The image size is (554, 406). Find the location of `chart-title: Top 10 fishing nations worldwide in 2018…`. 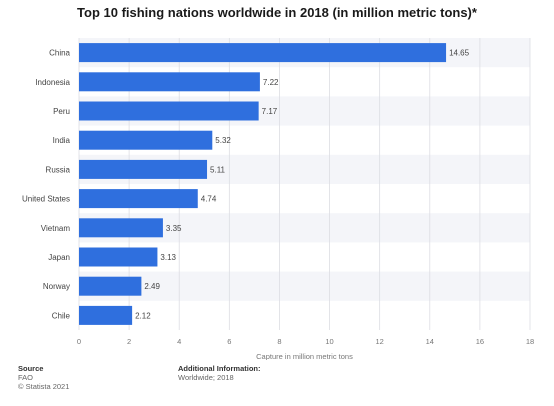

chart-title: Top 10 fishing nations worldwide in 2018… is located at coordinates (277, 12).